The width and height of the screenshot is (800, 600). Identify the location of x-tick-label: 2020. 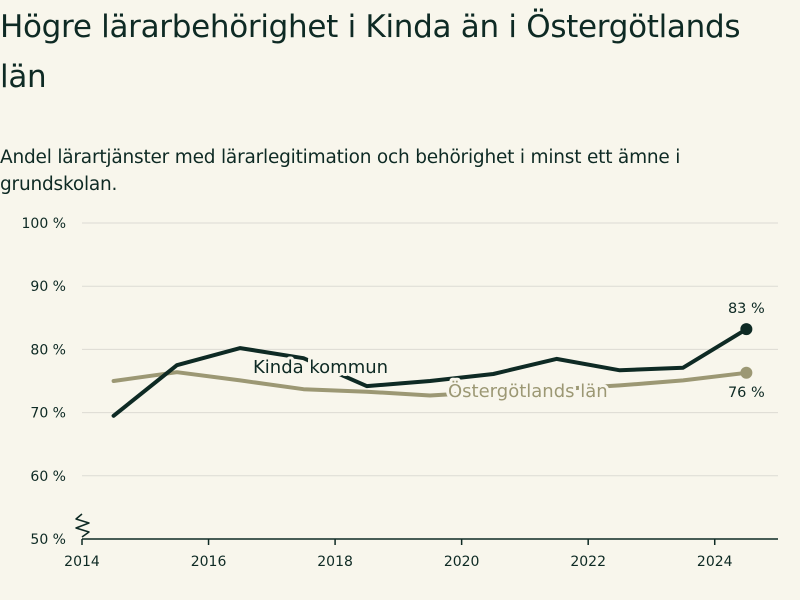
(462, 562).